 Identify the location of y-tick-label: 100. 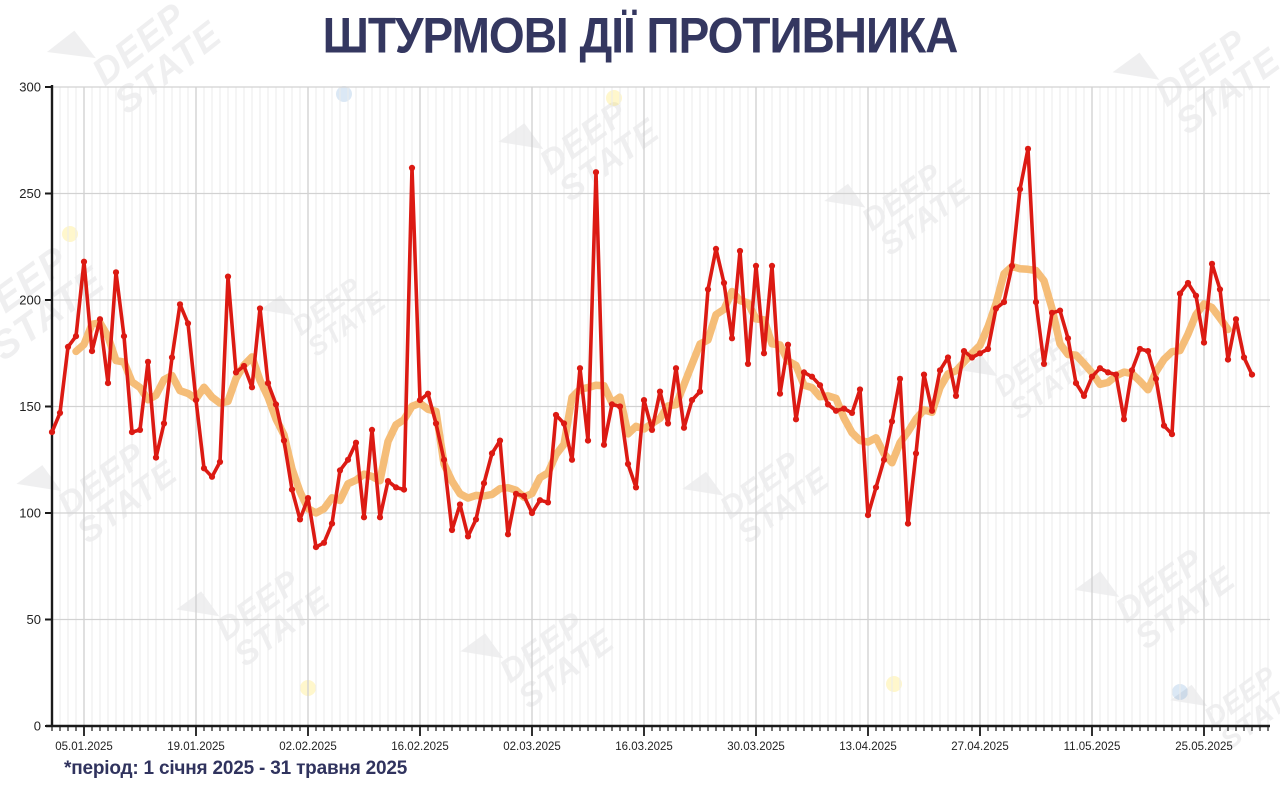
(30, 513).